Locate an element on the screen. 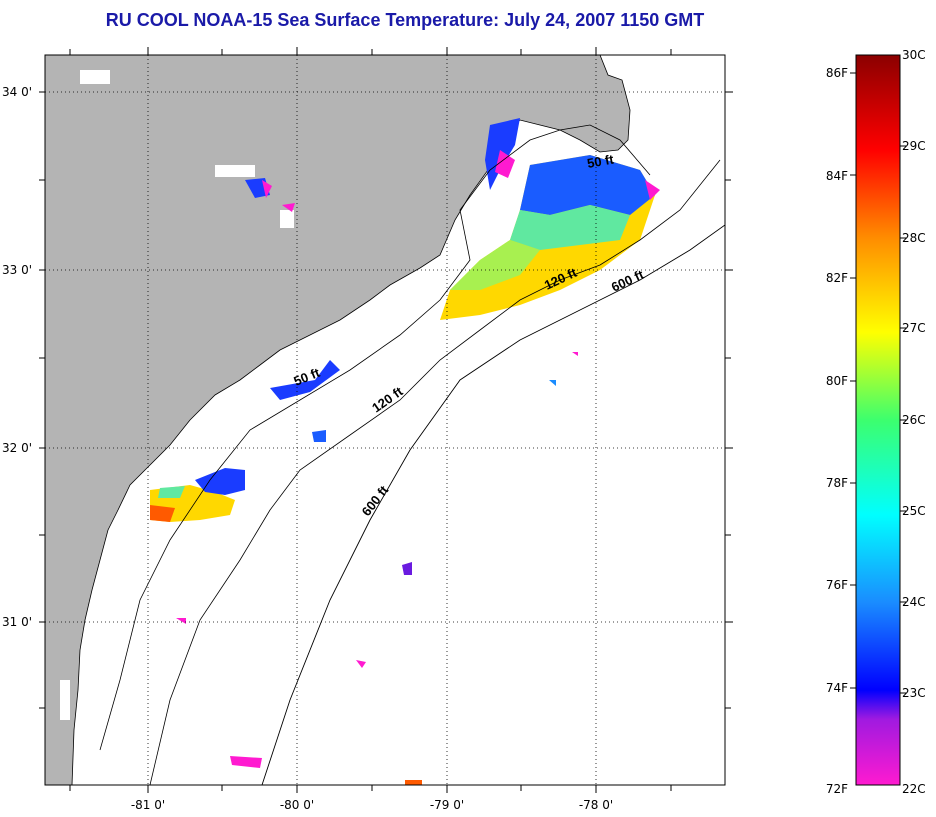 The image size is (936, 817). colorbar-c-label: 27C is located at coordinates (914, 328).